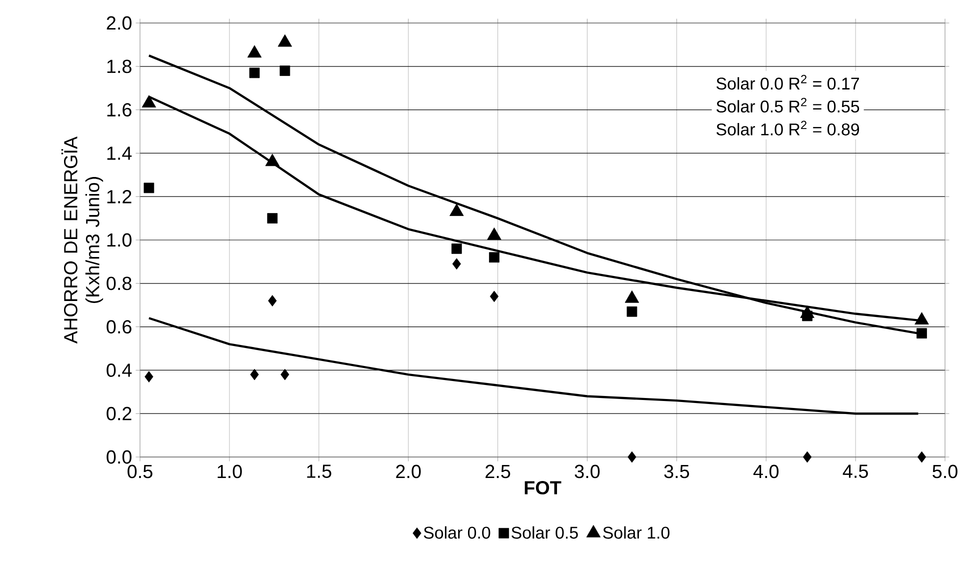 This screenshot has height=588, width=962. Describe the element at coordinates (498, 471) in the screenshot. I see `x-tick-label: 2.5` at that location.